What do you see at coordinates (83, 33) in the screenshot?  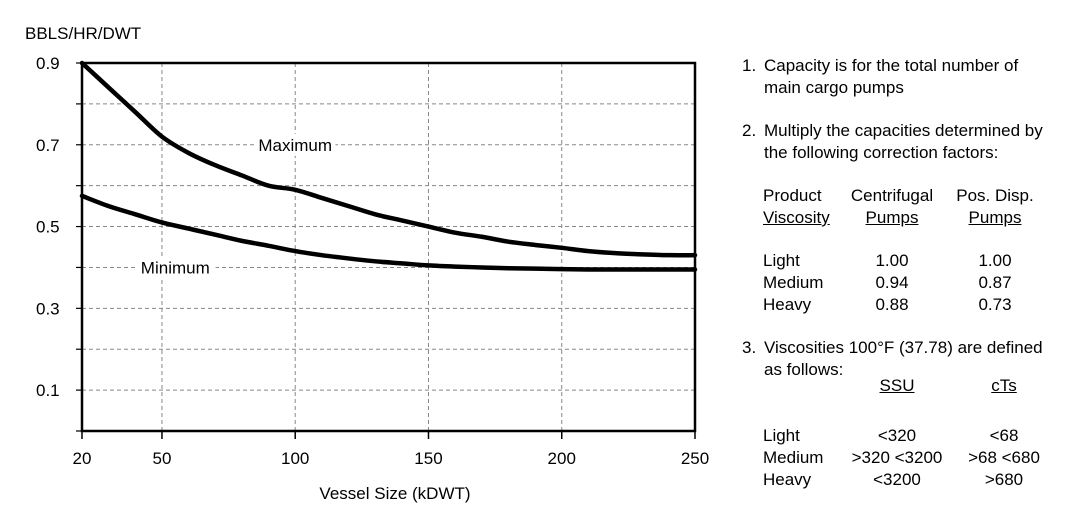 I see `y-axis-label: BBLS/HR/DWT` at bounding box center [83, 33].